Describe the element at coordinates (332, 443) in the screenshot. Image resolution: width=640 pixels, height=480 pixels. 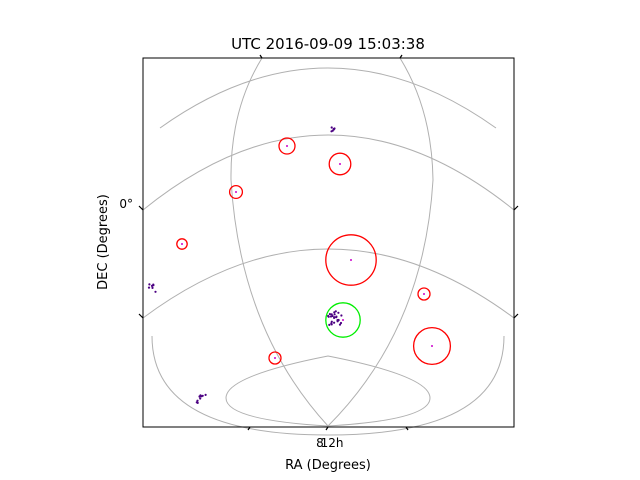
I see `ra-tick-label: 12h` at that location.